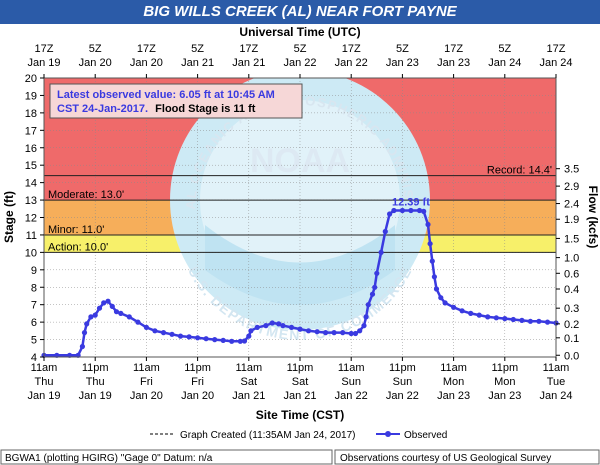  I want to click on left-tick-label: 15, so click(31, 166).